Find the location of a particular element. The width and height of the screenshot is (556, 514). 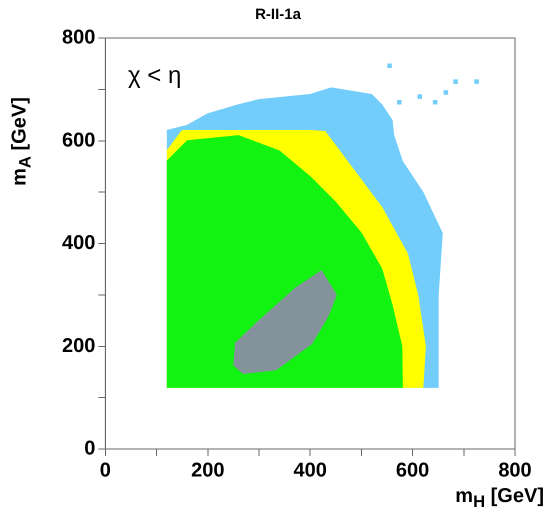

x-tick-label: 400 is located at coordinates (310, 471).